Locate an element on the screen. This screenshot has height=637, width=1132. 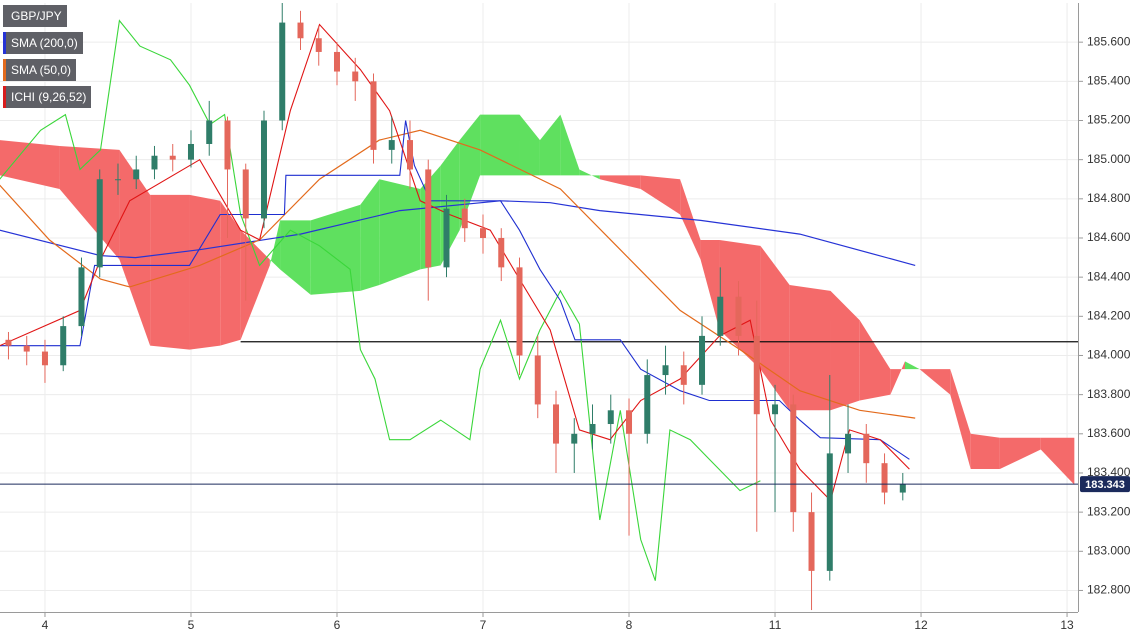
y-tick-label: 183.000 is located at coordinates (1109, 550).